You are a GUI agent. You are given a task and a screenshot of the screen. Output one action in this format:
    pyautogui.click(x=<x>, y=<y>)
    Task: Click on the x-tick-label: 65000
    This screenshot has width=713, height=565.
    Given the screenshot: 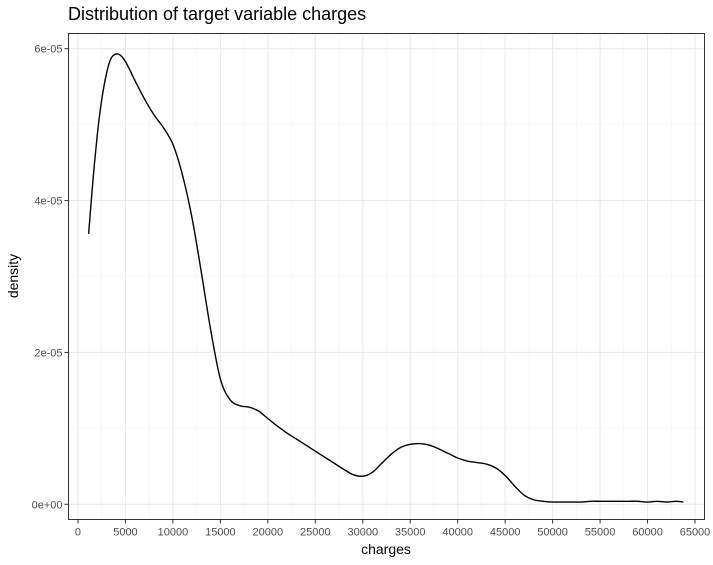 What is the action you would take?
    pyautogui.click(x=695, y=533)
    